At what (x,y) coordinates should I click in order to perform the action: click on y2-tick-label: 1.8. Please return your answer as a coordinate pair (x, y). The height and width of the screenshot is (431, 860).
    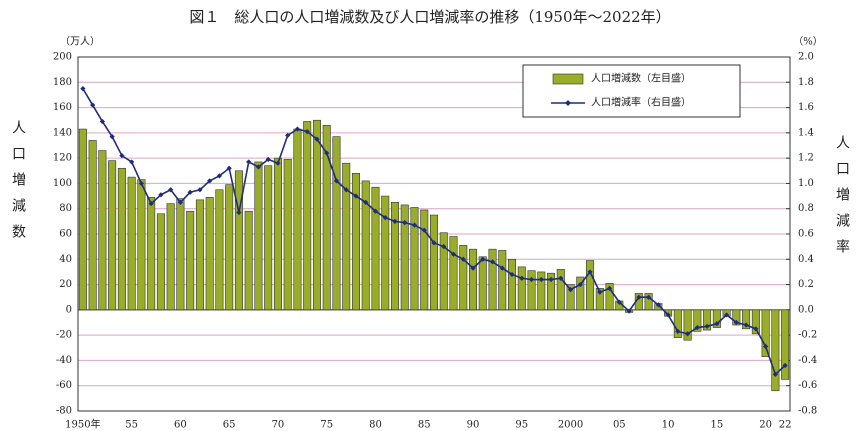
    Looking at the image, I should click on (806, 82).